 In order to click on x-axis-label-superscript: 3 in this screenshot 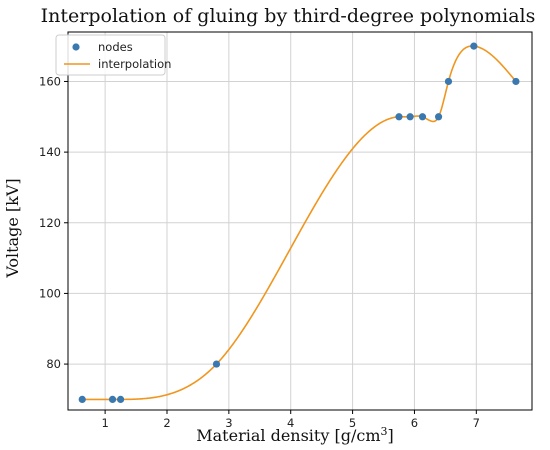, I will do `click(383, 431)`.